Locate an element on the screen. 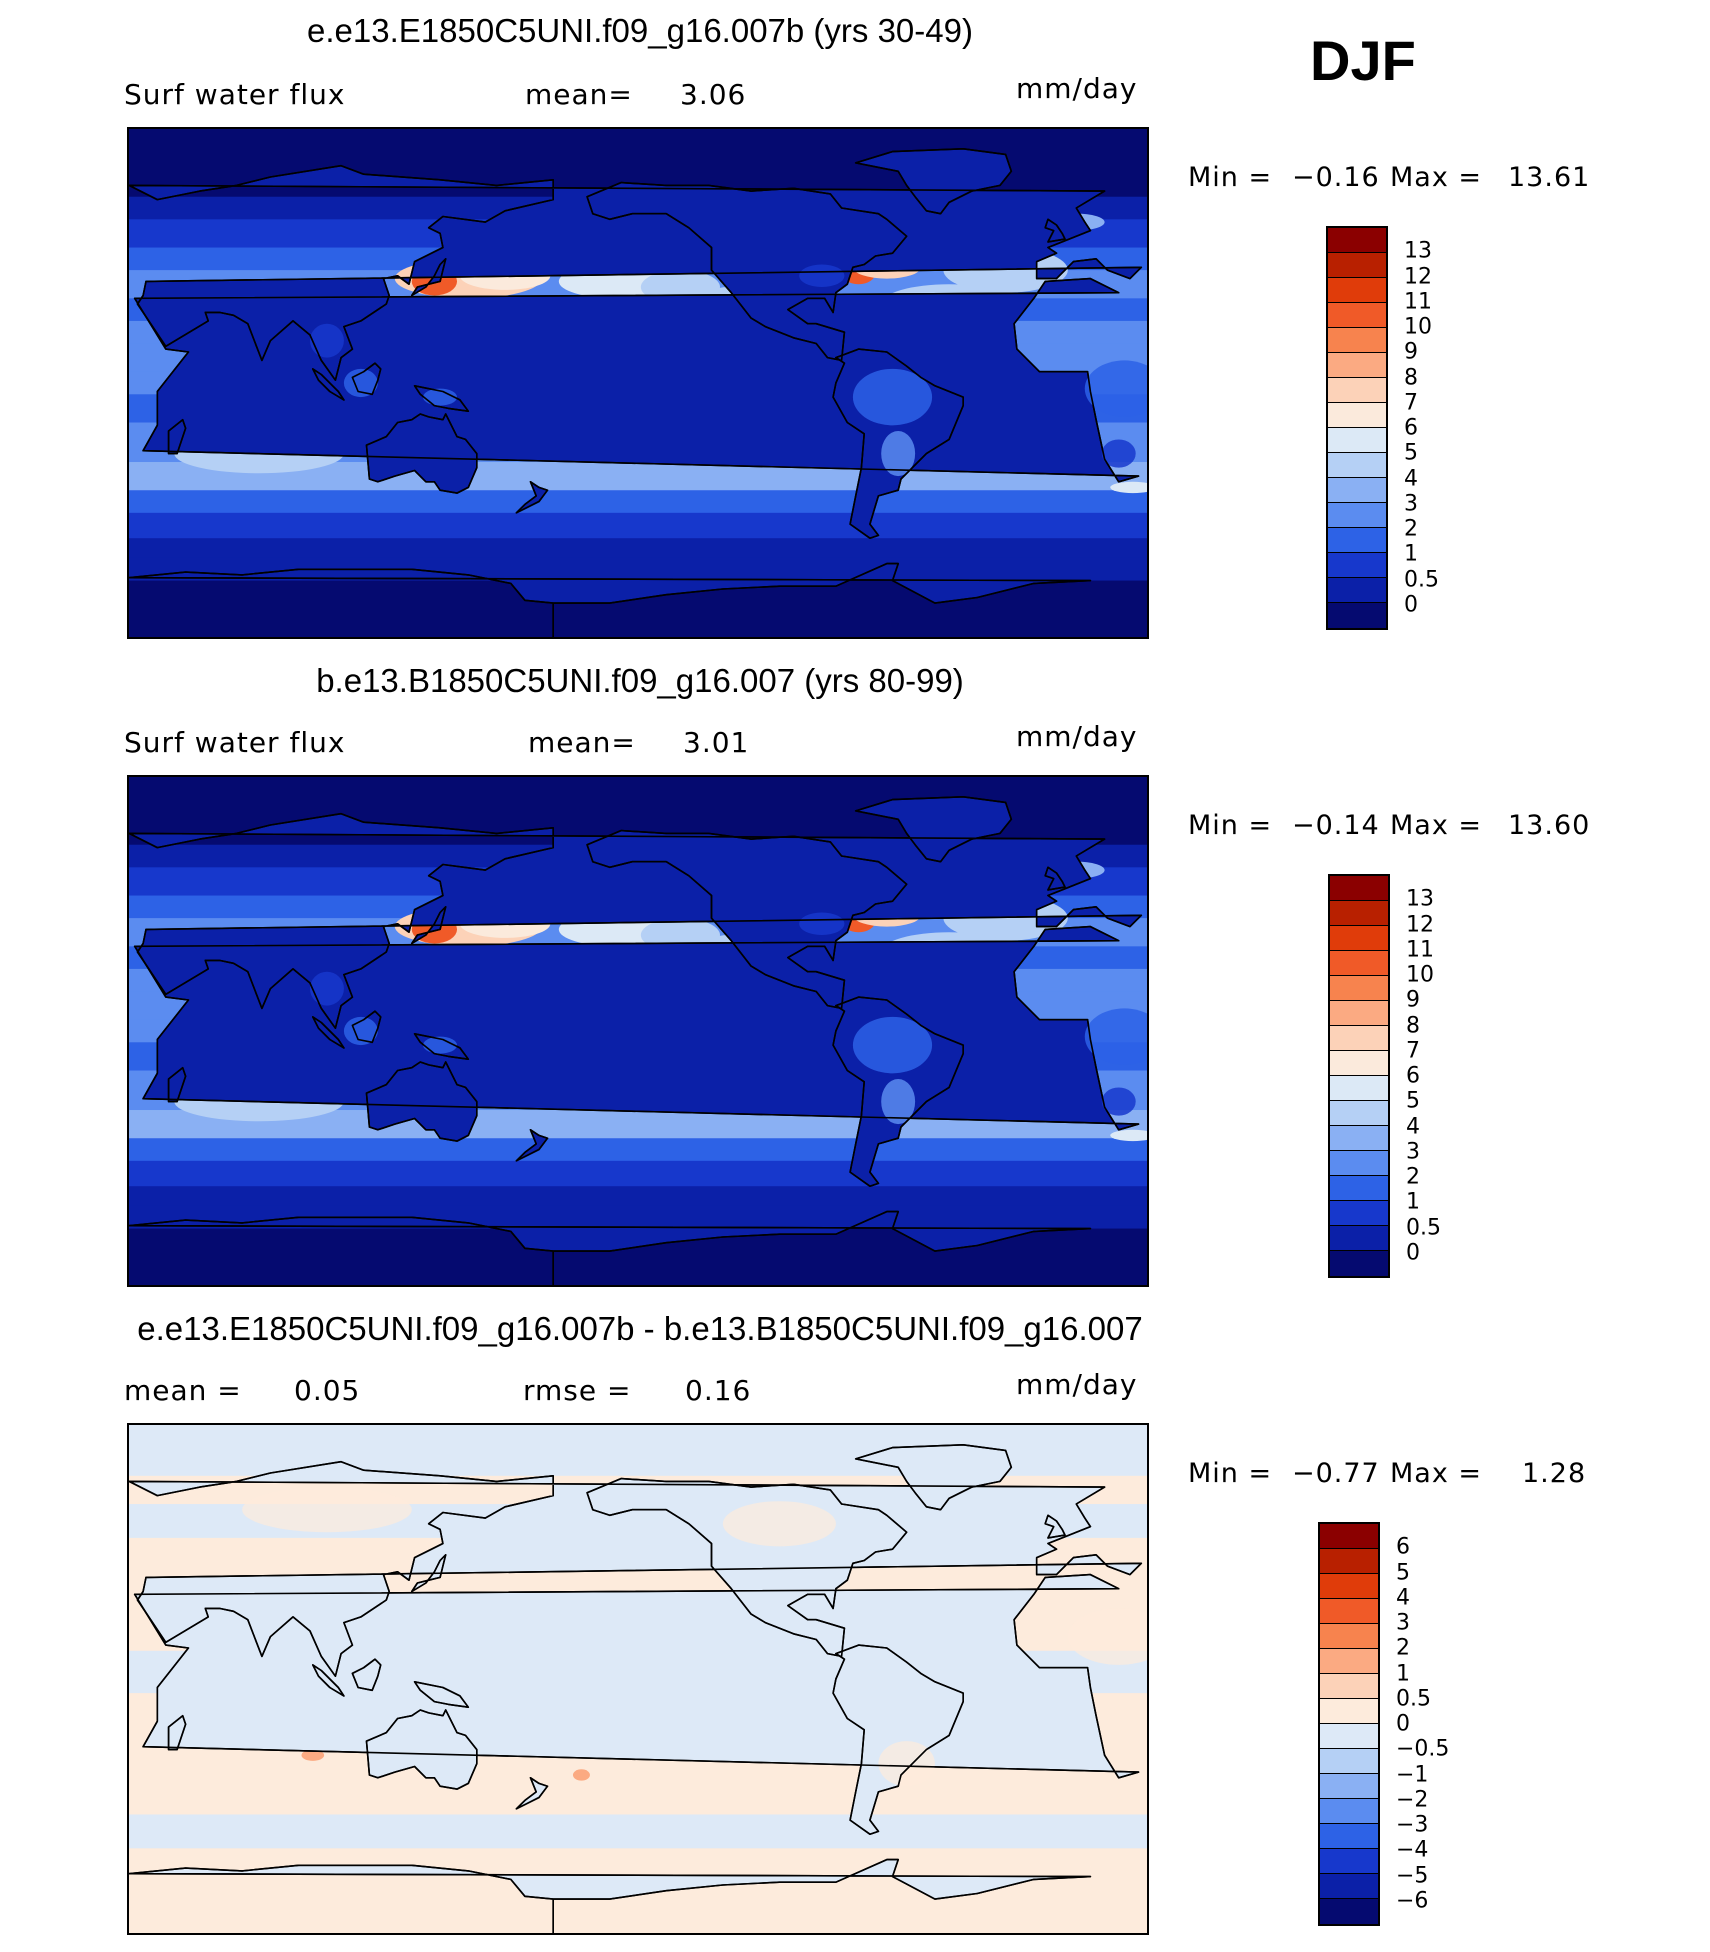 The image size is (1710, 1952). rmse-value: 0.16 is located at coordinates (718, 1390).